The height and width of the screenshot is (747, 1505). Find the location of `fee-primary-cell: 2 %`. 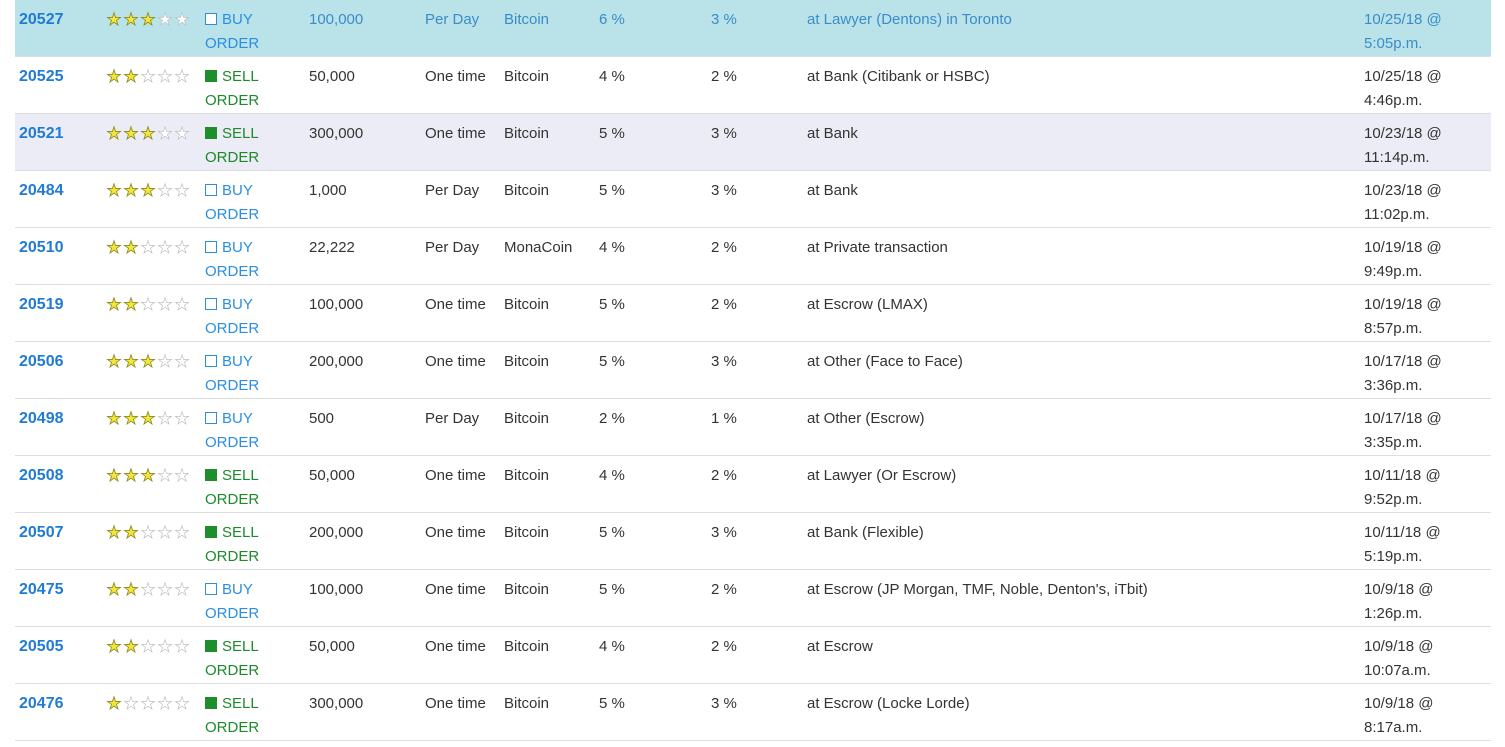

fee-primary-cell: 2 % is located at coordinates (651, 427).